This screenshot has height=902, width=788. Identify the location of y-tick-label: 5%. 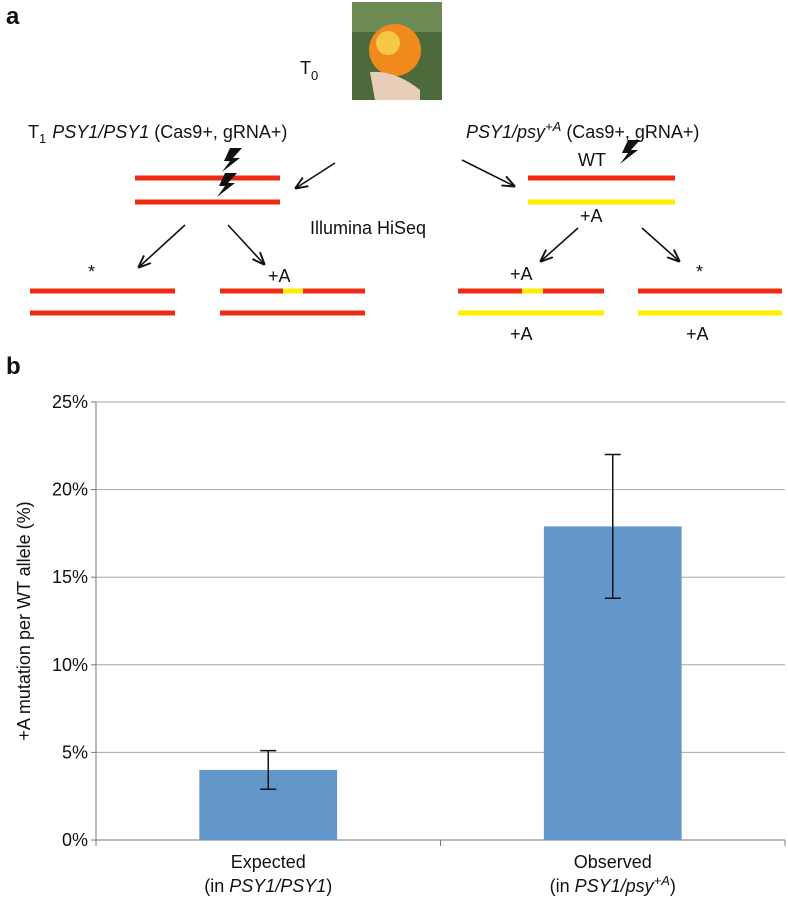
(75, 752).